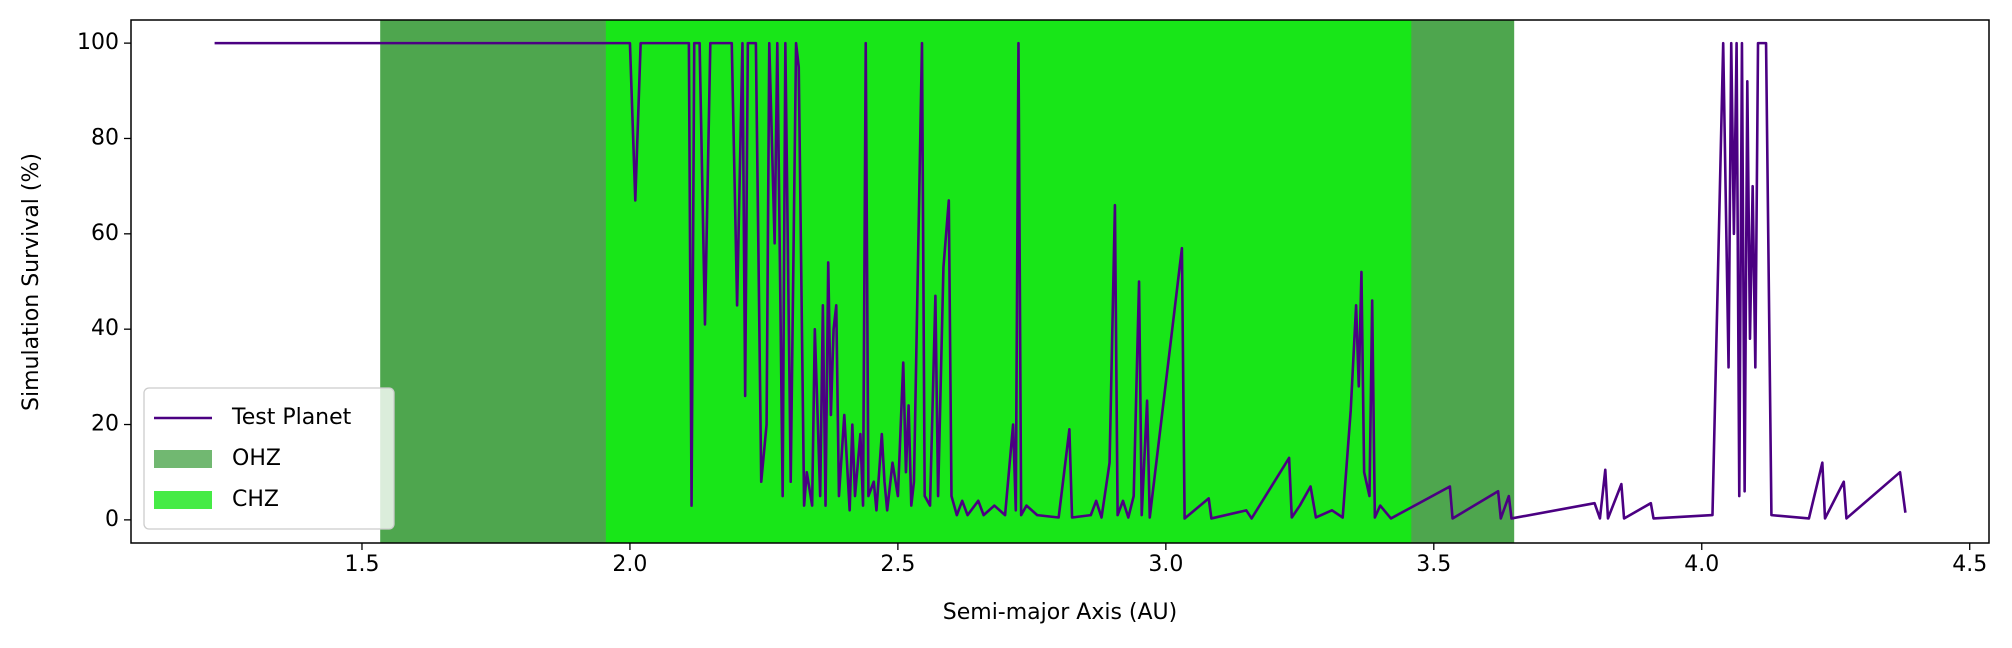  I want to click on legend-label: CHZ, so click(255, 499).